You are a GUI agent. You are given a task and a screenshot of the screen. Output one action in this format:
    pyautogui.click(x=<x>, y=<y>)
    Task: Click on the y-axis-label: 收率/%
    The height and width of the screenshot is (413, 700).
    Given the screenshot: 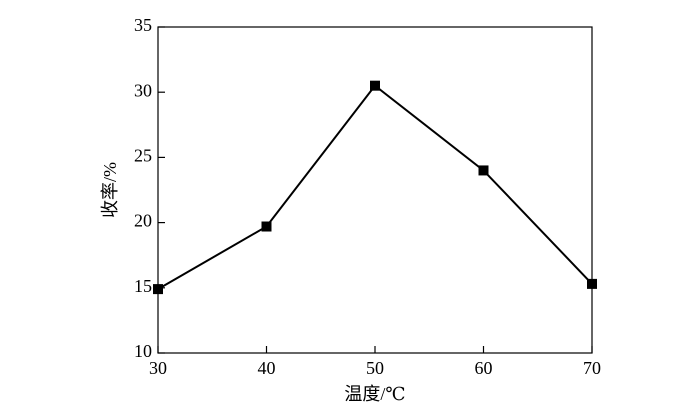 What is the action you would take?
    pyautogui.click(x=110, y=190)
    